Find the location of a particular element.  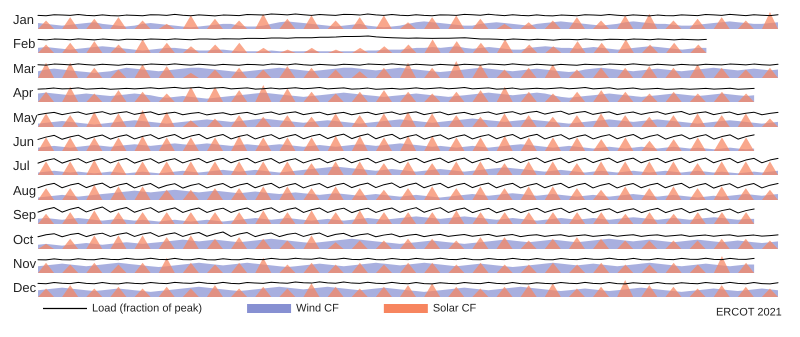

chart-title: Jul is located at coordinates (21, 166).